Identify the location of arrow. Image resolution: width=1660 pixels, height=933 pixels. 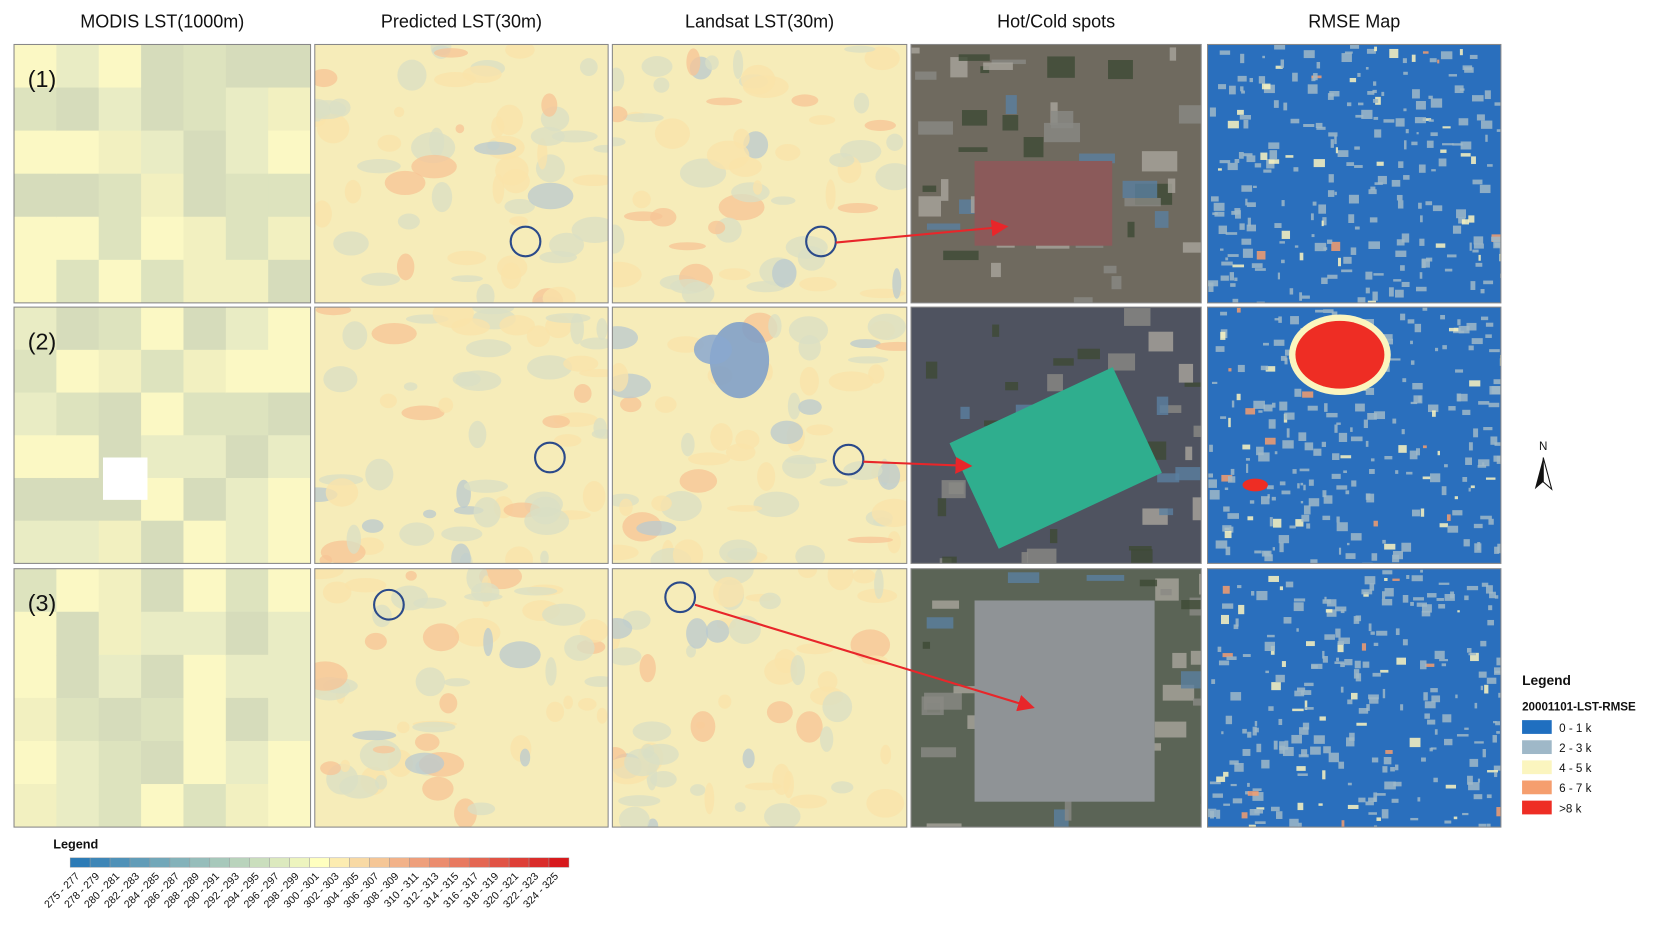
(918, 465).